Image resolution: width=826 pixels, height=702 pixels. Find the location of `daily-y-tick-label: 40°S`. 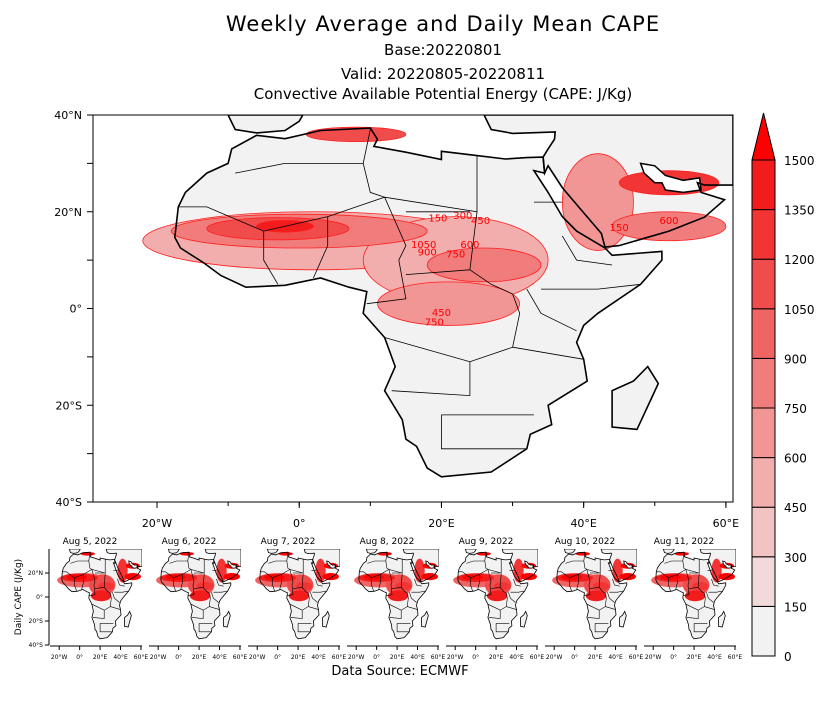

daily-y-tick-label: 40°S is located at coordinates (36, 645).